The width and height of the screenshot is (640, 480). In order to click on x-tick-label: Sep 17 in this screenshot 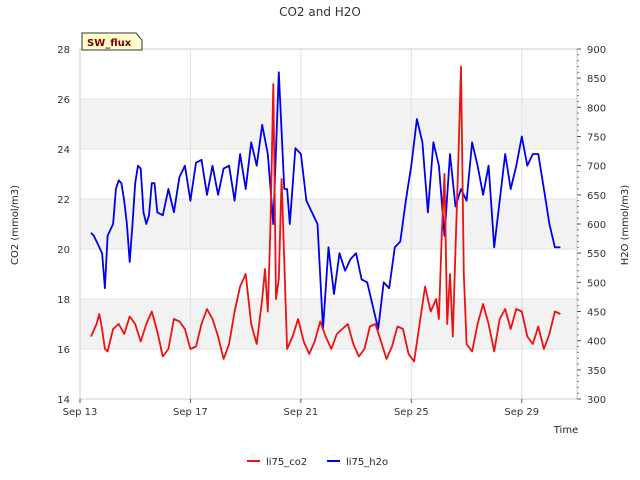, I will do `click(190, 412)`.